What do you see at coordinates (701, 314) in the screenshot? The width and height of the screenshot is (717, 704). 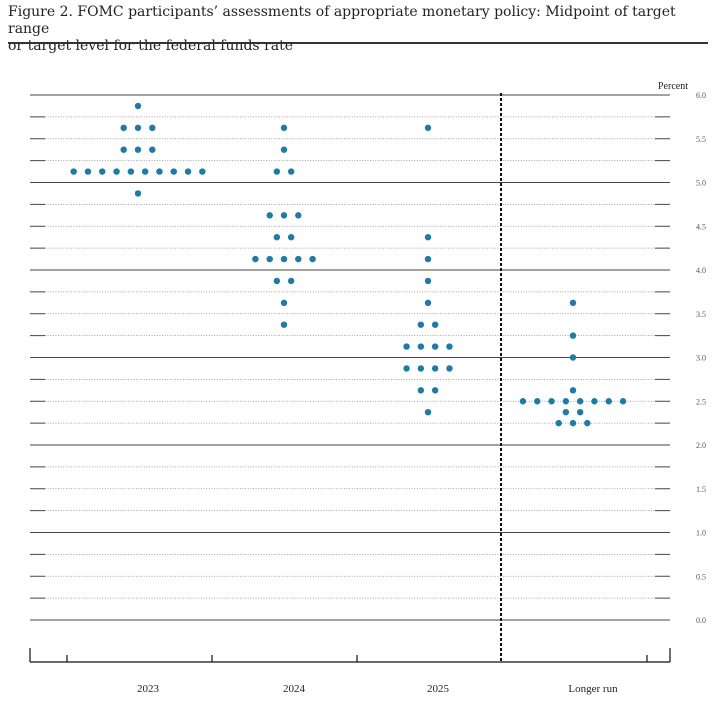 I see `y-tick-label: 3.5` at bounding box center [701, 314].